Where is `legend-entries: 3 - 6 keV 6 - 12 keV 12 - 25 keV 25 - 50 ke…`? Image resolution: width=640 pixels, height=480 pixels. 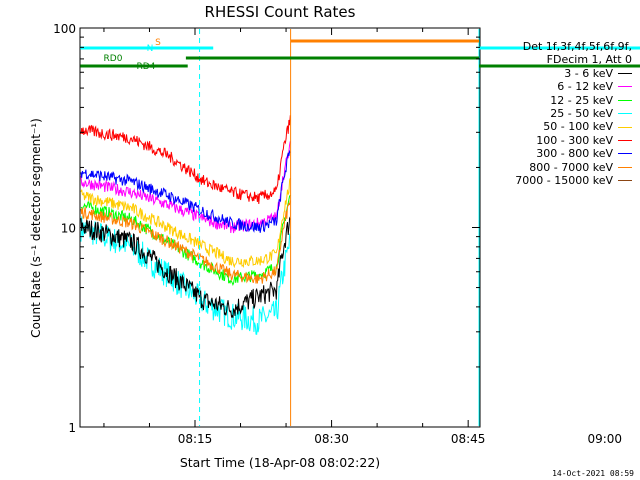
legend-entries: 3 - 6 keV 6 - 12 keV 12 - 25 keV 25 - 50 ke… is located at coordinates (557, 127).